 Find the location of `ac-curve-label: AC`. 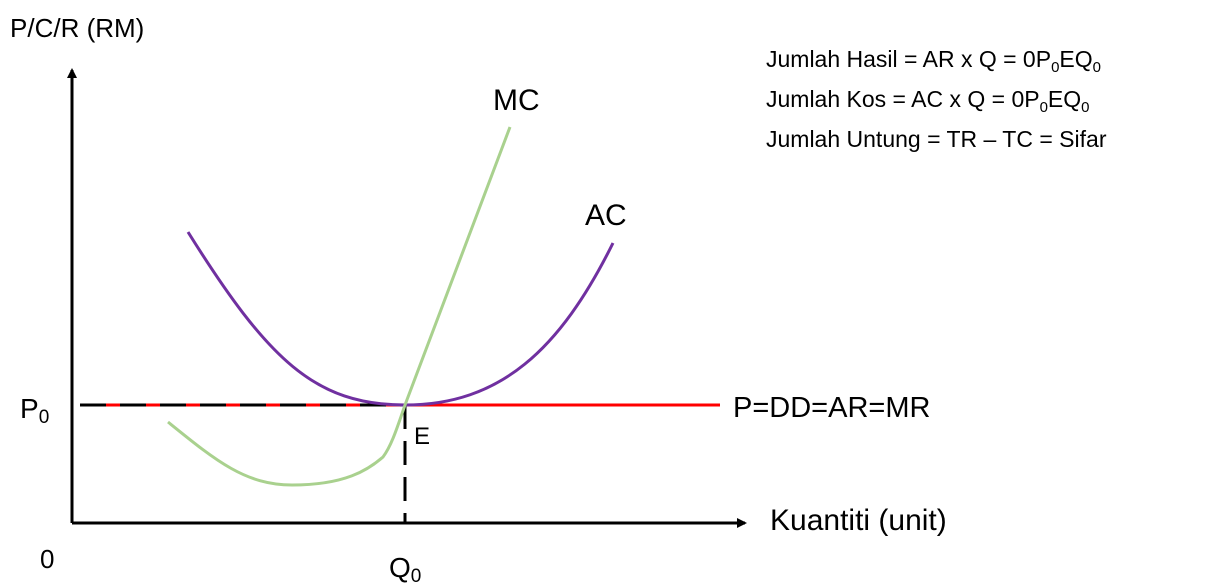

ac-curve-label: AC is located at coordinates (606, 215).